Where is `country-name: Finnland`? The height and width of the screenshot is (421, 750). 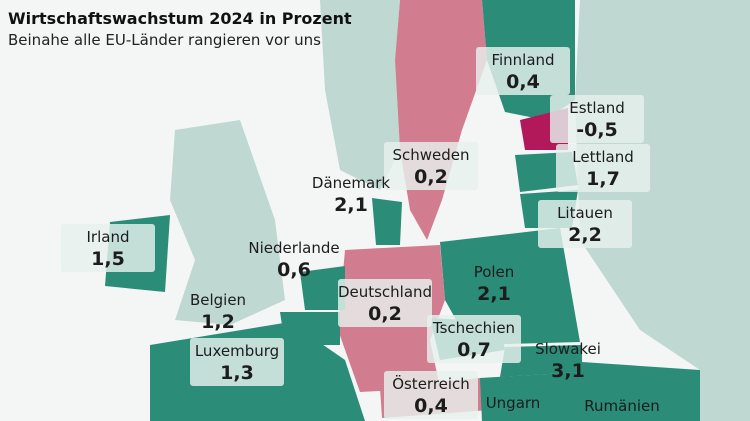
country-name: Finnland is located at coordinates (522, 60).